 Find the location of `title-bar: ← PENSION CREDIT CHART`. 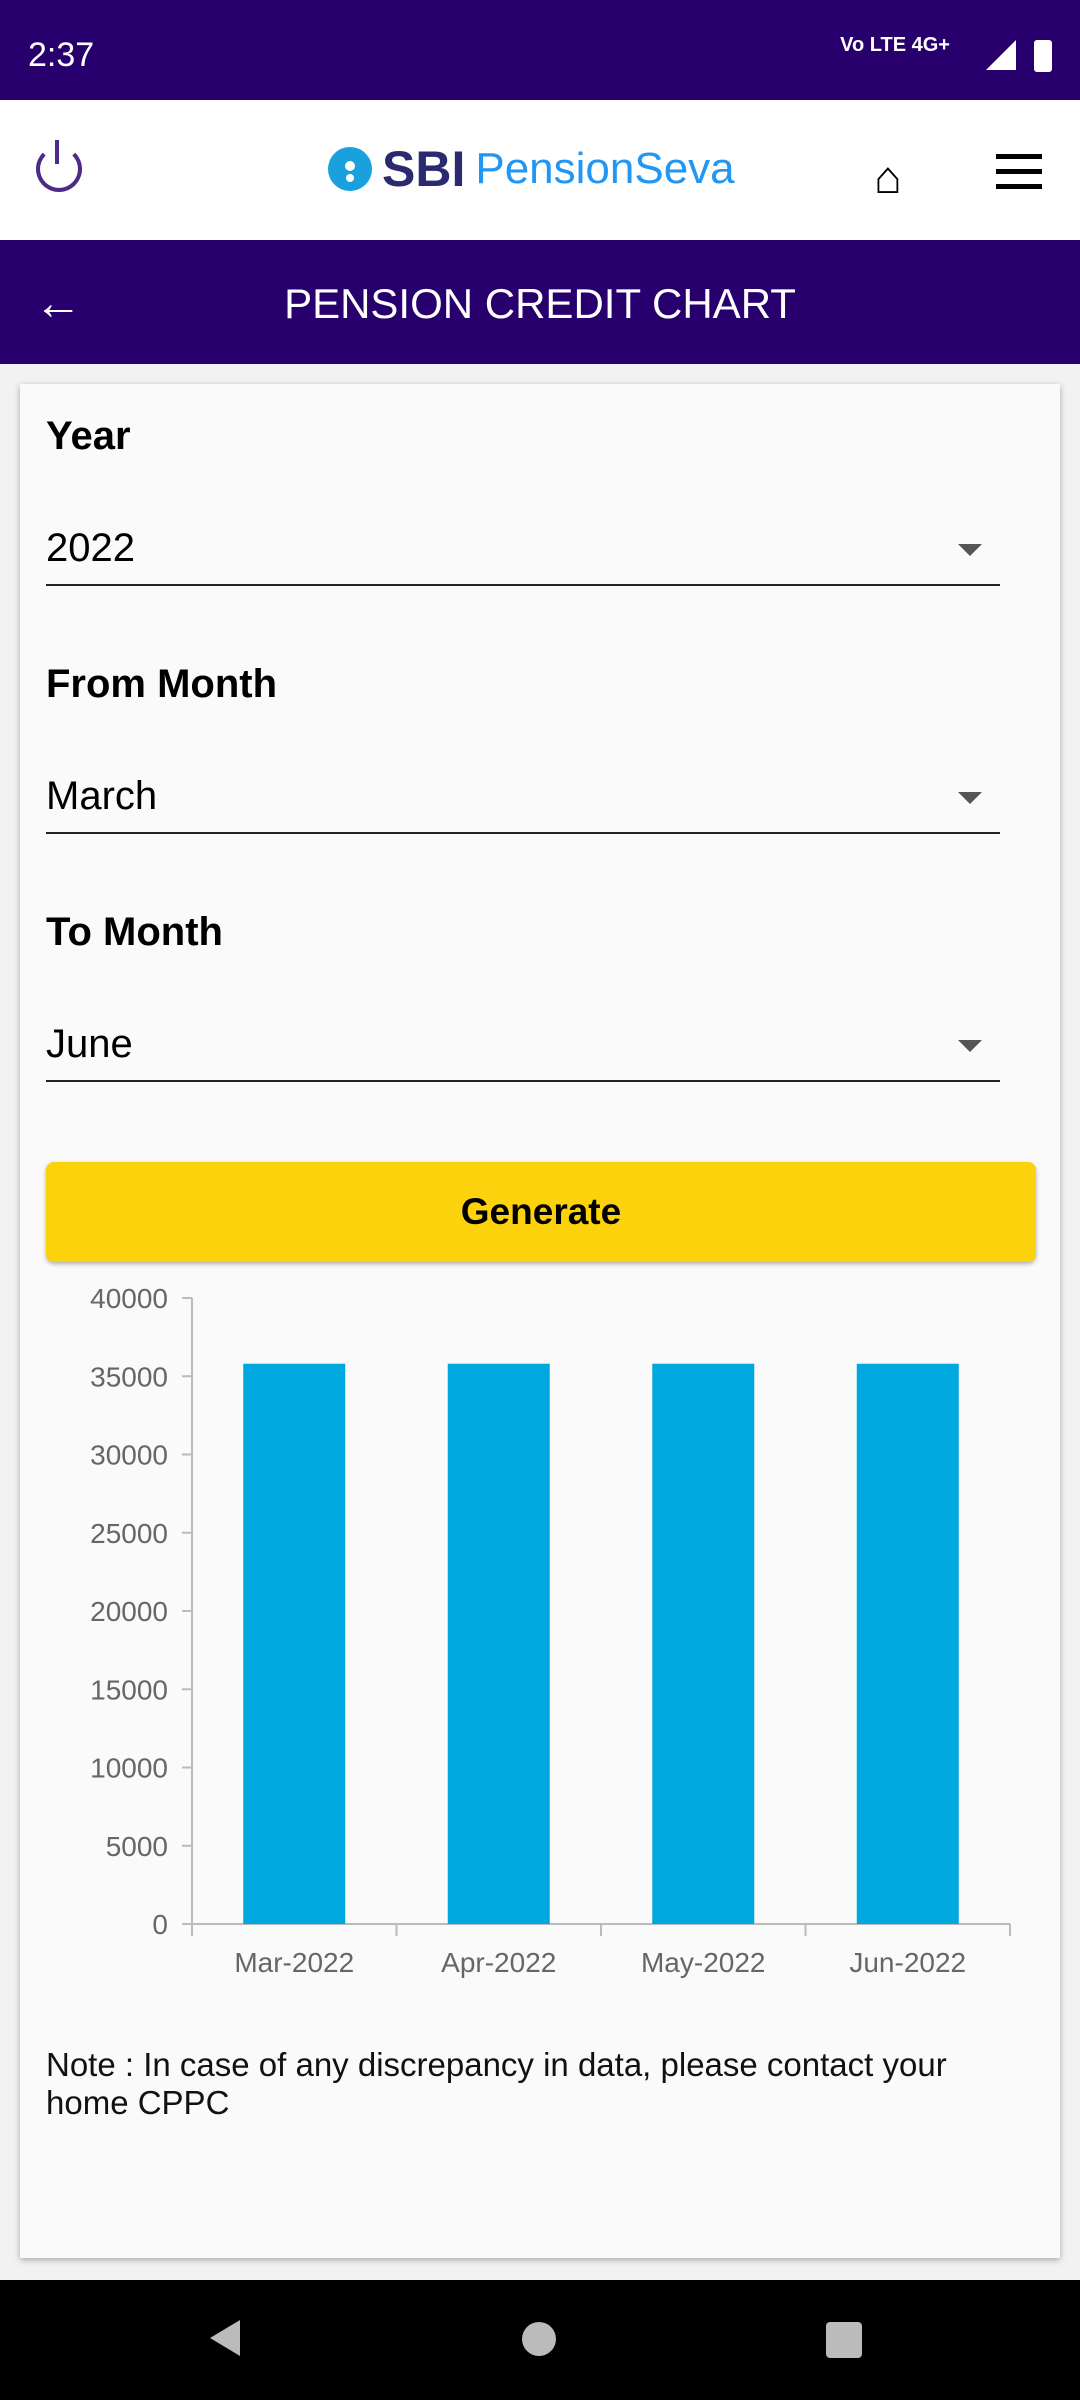

title-bar: ← PENSION CREDIT CHART is located at coordinates (540, 302).